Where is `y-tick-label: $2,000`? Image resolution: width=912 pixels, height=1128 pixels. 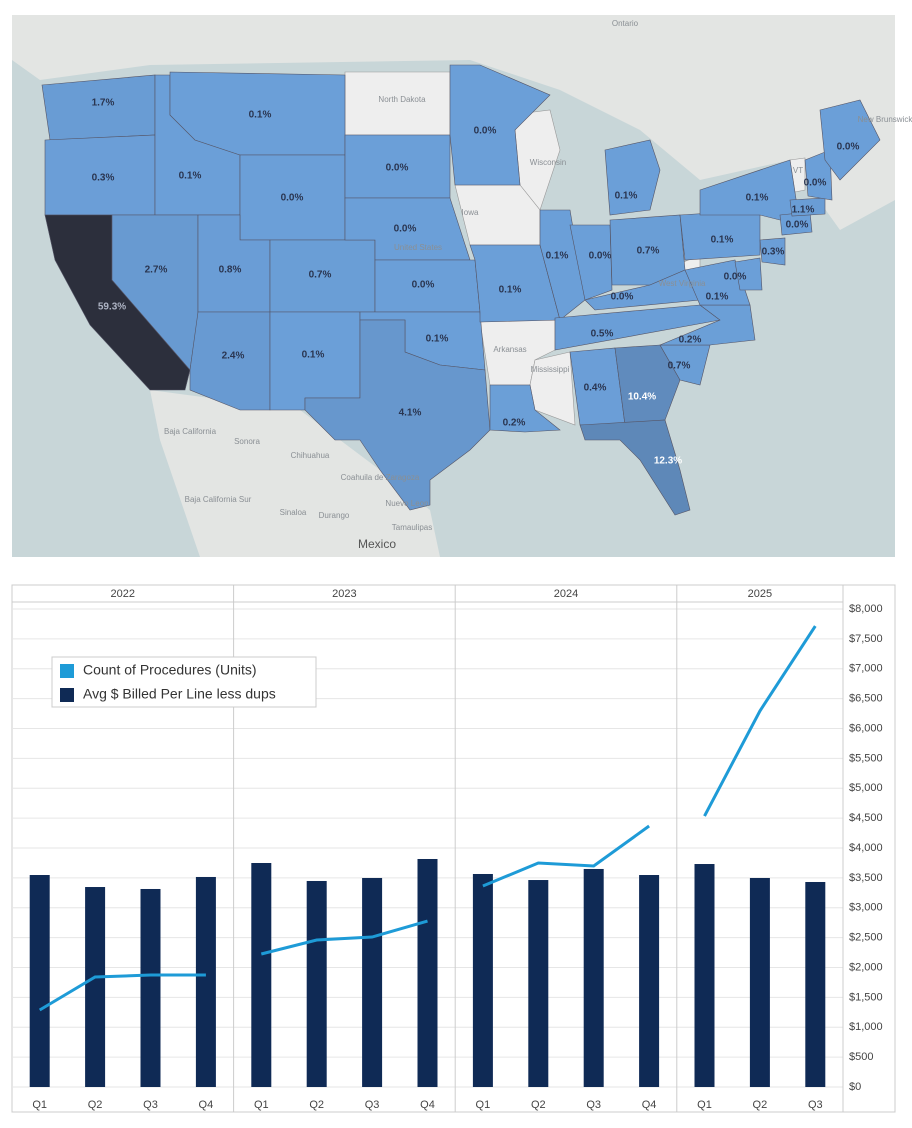 y-tick-label: $2,000 is located at coordinates (866, 967).